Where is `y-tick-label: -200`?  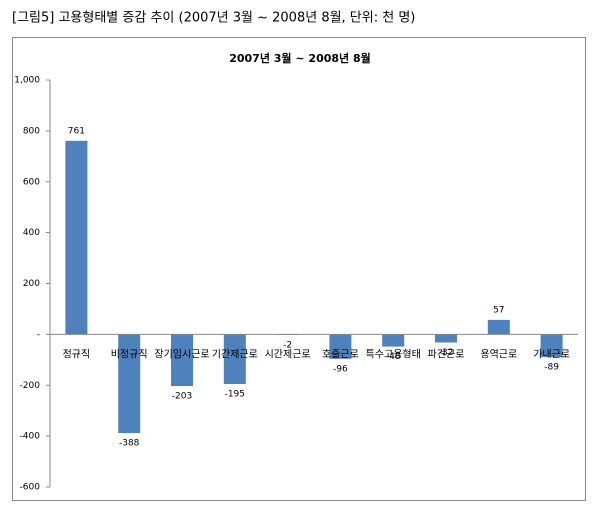
y-tick-label: -200 is located at coordinates (30, 386).